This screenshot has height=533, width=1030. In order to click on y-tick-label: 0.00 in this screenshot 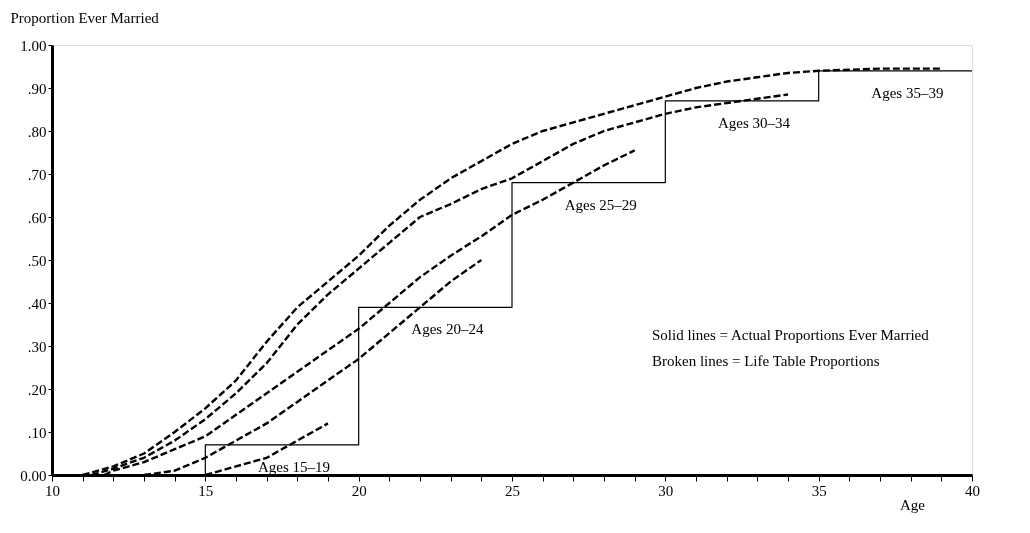, I will do `click(33, 475)`.